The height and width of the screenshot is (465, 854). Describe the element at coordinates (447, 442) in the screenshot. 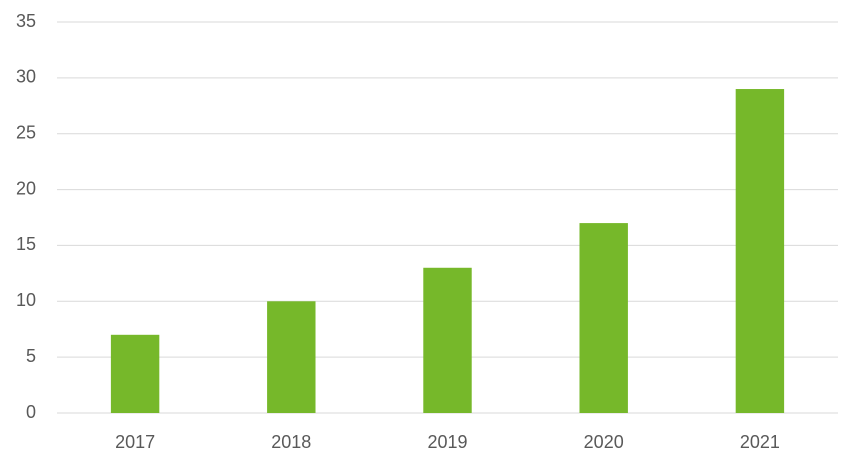

I see `x-tick-label: 2019` at that location.